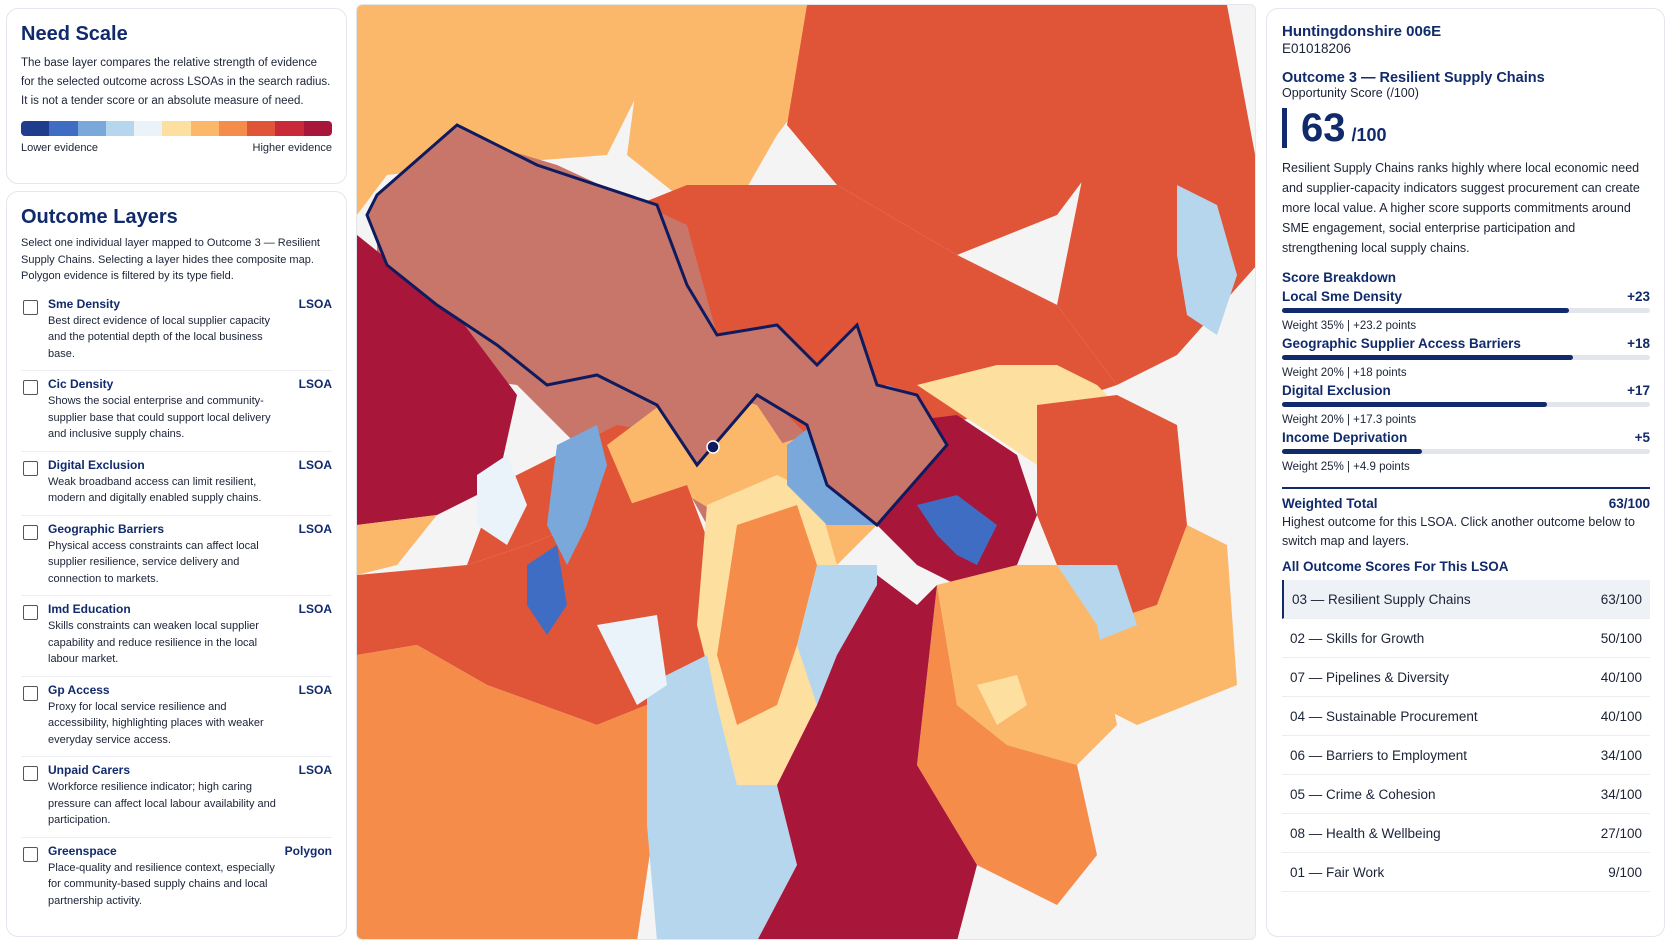  Describe the element at coordinates (89, 770) in the screenshot. I see `layer-name: Unpaid Carers` at that location.